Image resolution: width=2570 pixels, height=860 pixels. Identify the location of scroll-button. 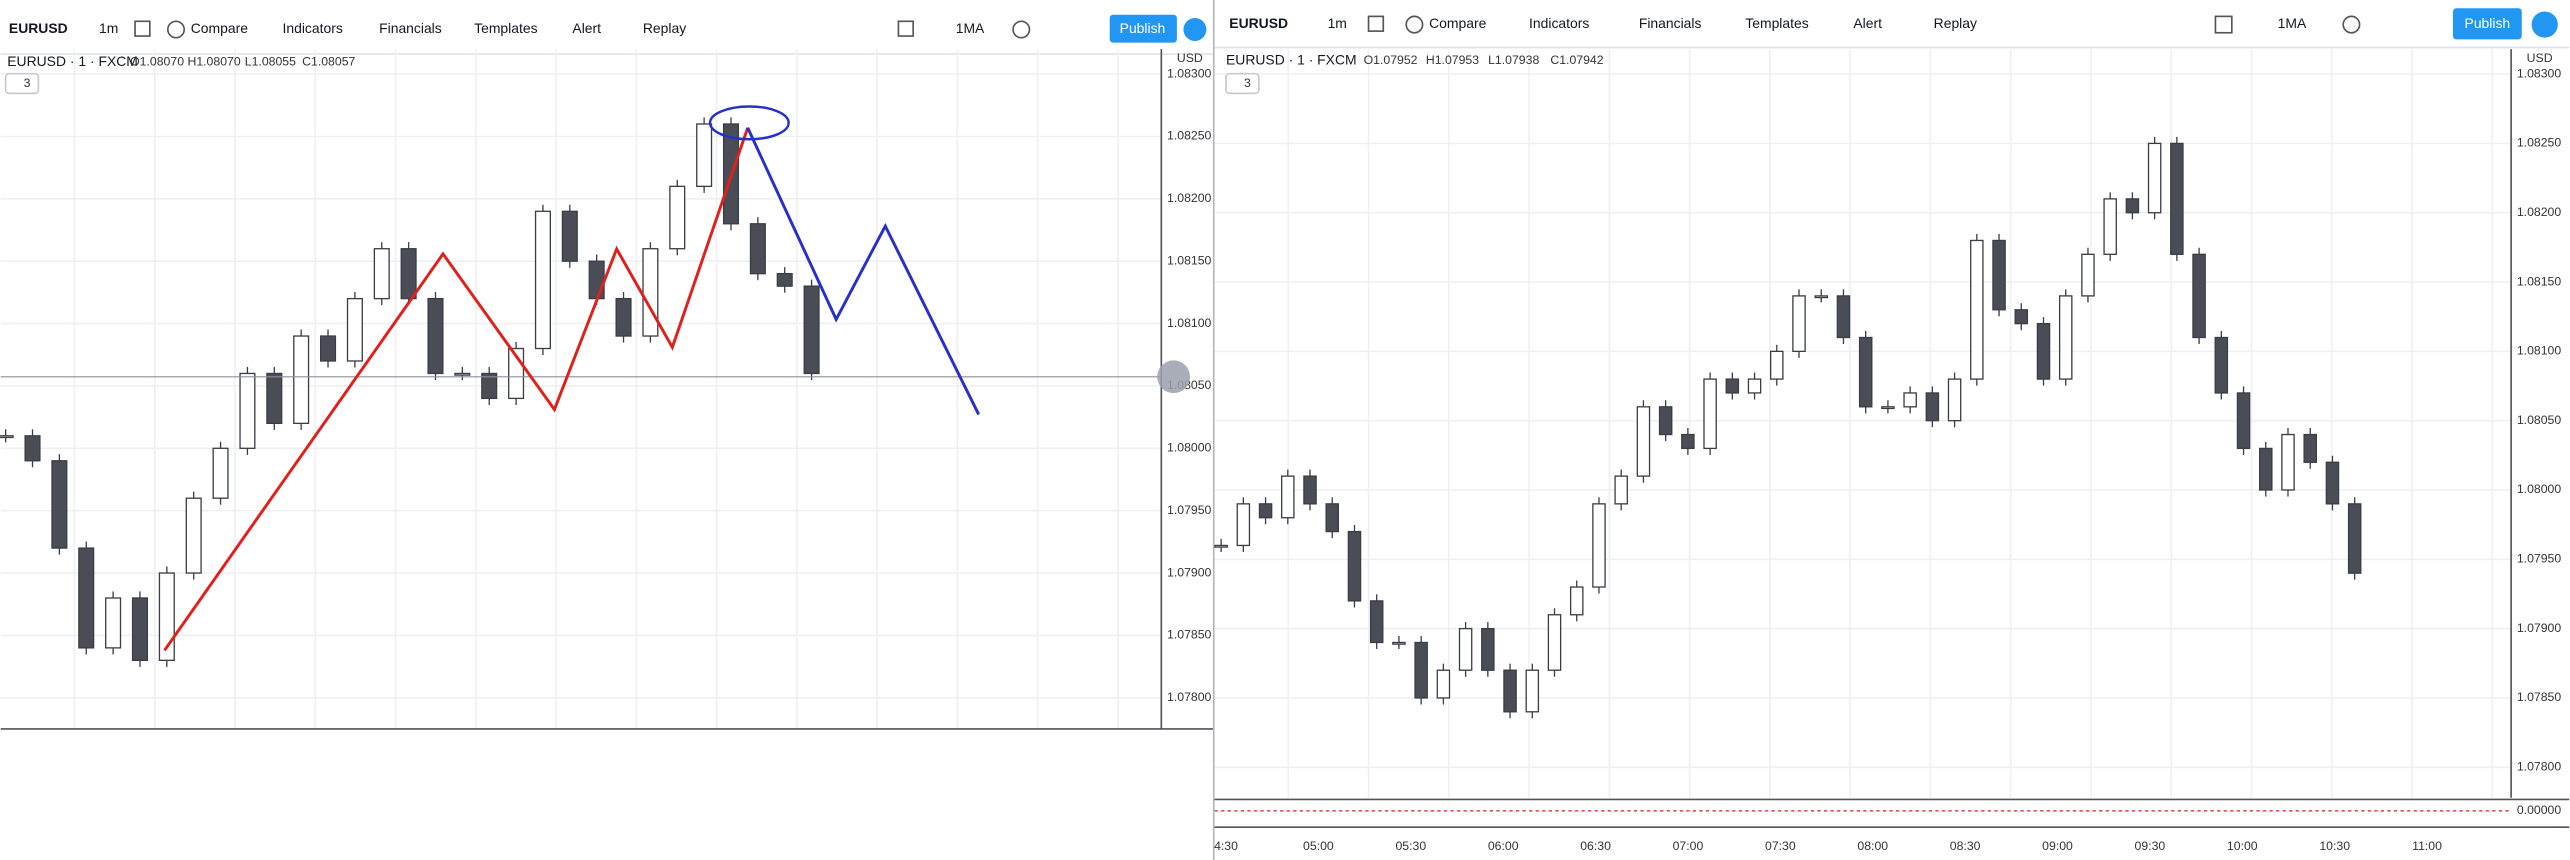
(1173, 377).